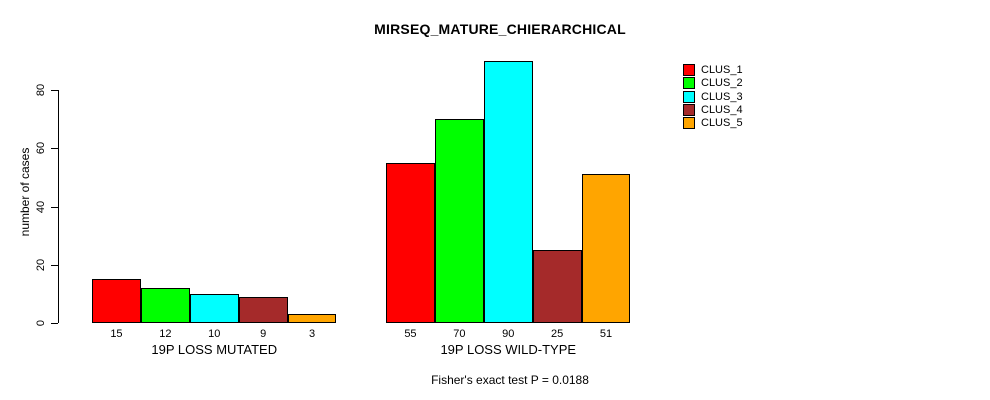  I want to click on legend-item-clus_5: CLUS_5, so click(713, 123).